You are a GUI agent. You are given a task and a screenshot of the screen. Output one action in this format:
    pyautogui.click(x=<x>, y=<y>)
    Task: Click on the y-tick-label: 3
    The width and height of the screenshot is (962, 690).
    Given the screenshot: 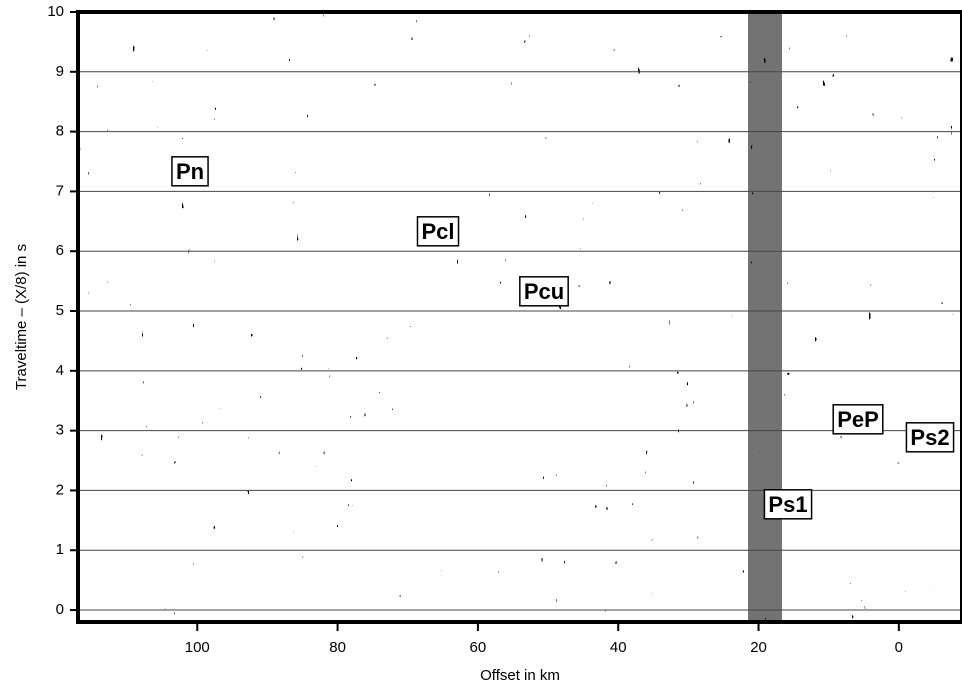 What is the action you would take?
    pyautogui.click(x=60, y=430)
    